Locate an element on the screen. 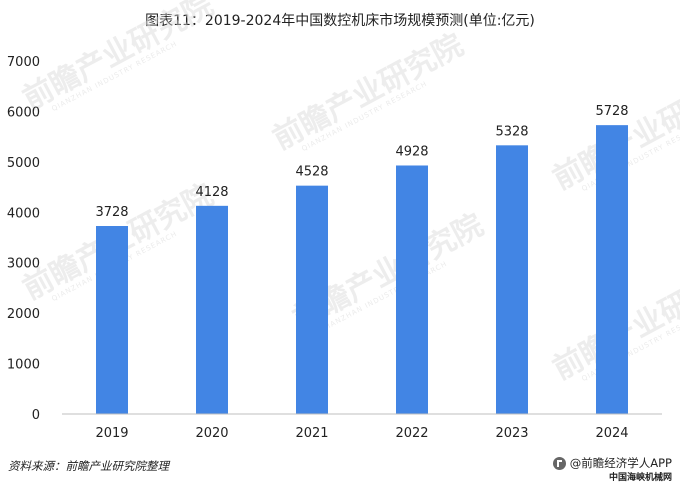 The image size is (680, 489). x-tick-label: 2023 is located at coordinates (511, 433).